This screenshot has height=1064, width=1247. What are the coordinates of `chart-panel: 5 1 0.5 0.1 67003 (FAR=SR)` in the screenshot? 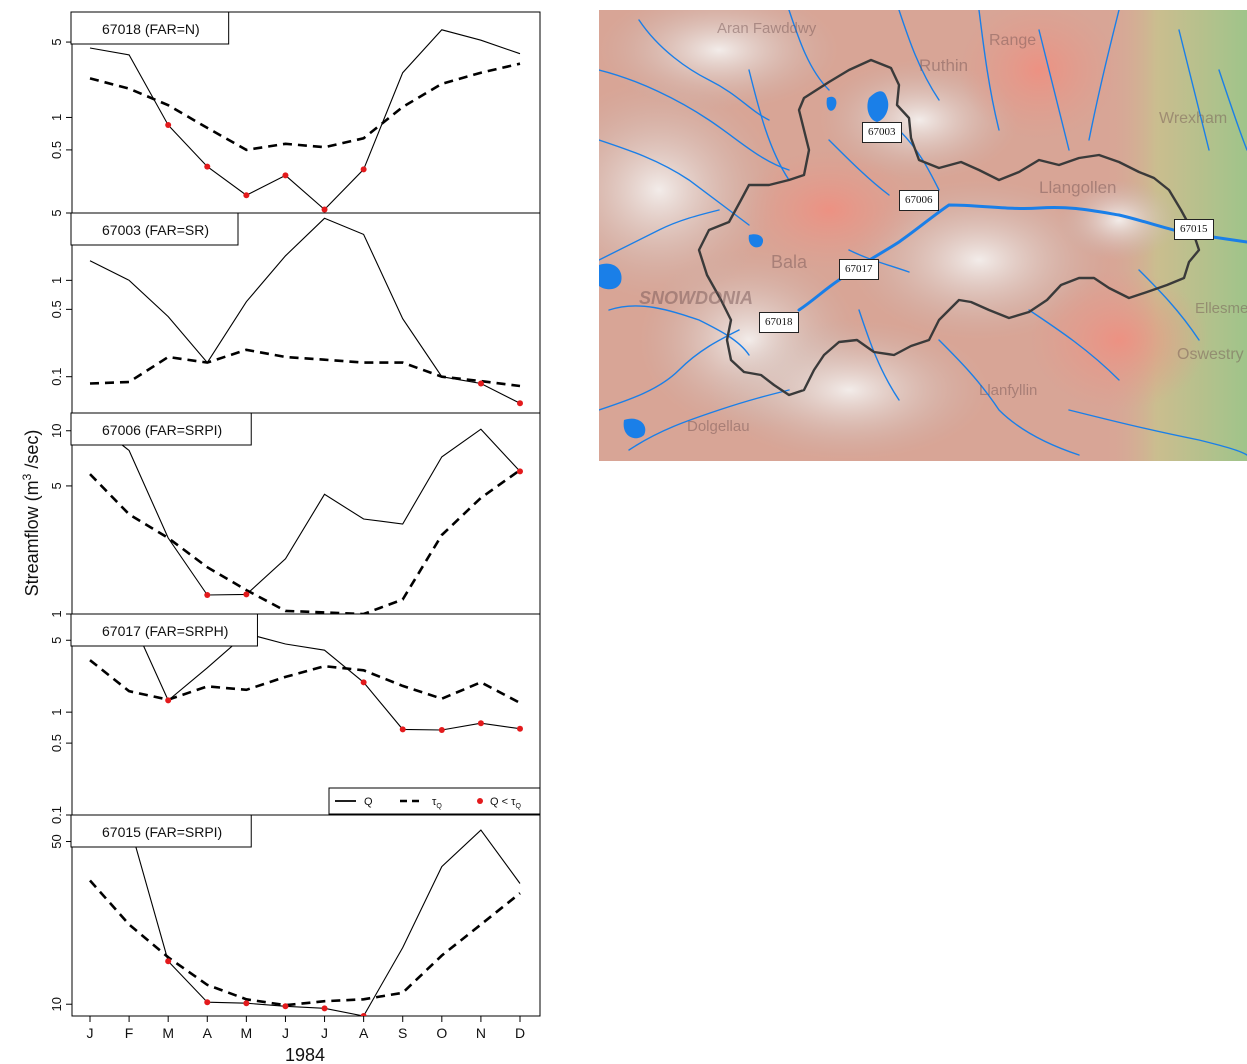 It's located at (295, 311).